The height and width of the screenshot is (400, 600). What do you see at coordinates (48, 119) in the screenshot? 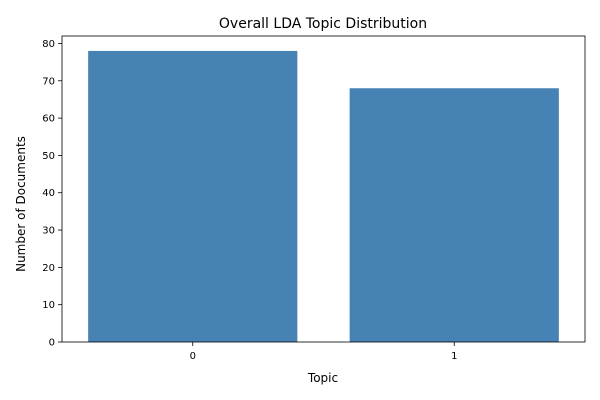
I see `y-tick-label-60: 60` at bounding box center [48, 119].